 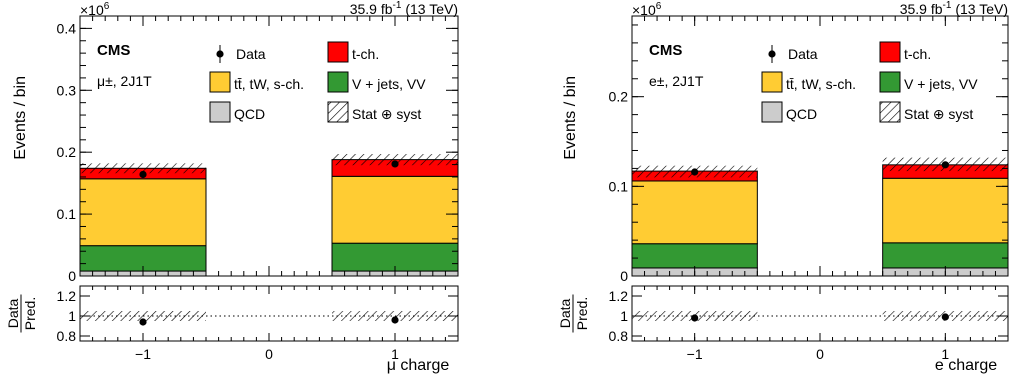 What do you see at coordinates (67, 90) in the screenshot?
I see `y-tick-label: 0.3` at bounding box center [67, 90].